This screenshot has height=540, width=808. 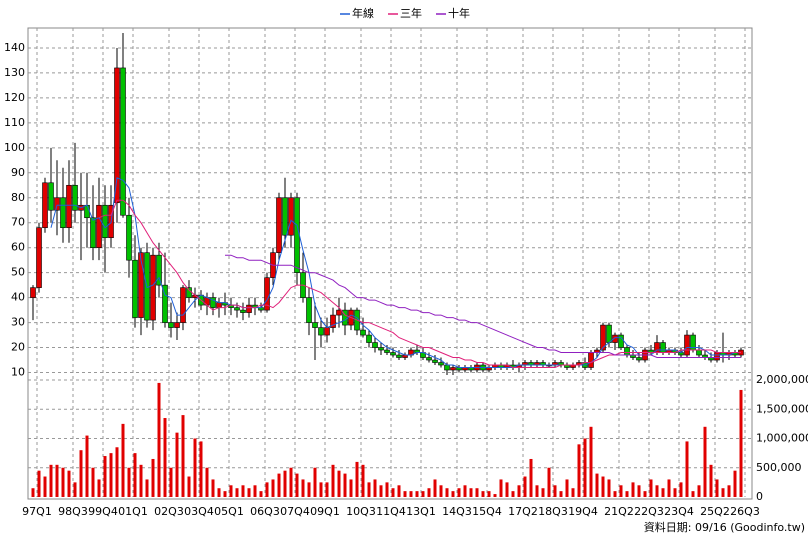 What do you see at coordinates (459, 13) in the screenshot?
I see `legend-label: 十年` at bounding box center [459, 13].